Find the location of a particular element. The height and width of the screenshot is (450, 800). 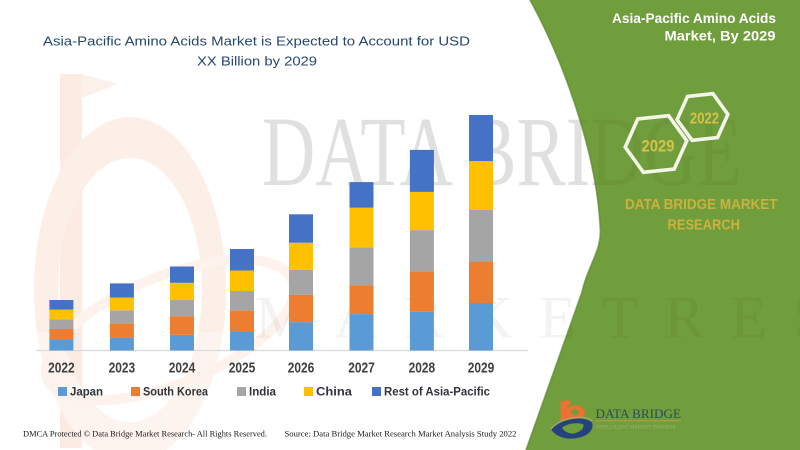

svg-text: 2025 is located at coordinates (242, 368).